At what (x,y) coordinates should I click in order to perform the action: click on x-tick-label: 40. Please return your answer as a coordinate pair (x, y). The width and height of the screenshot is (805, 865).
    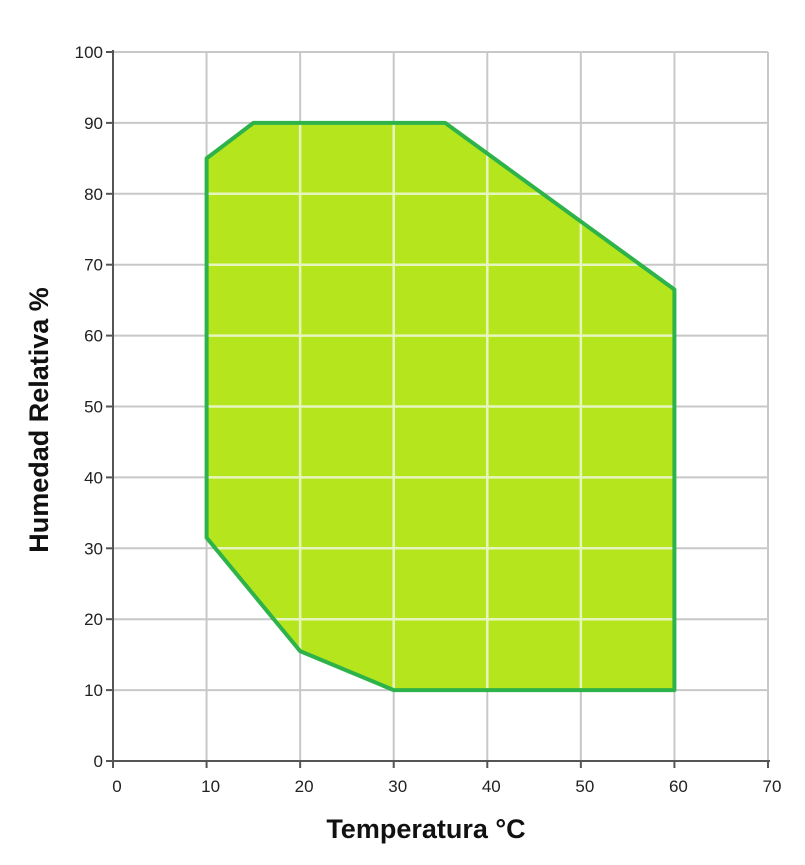
    Looking at the image, I should click on (491, 786).